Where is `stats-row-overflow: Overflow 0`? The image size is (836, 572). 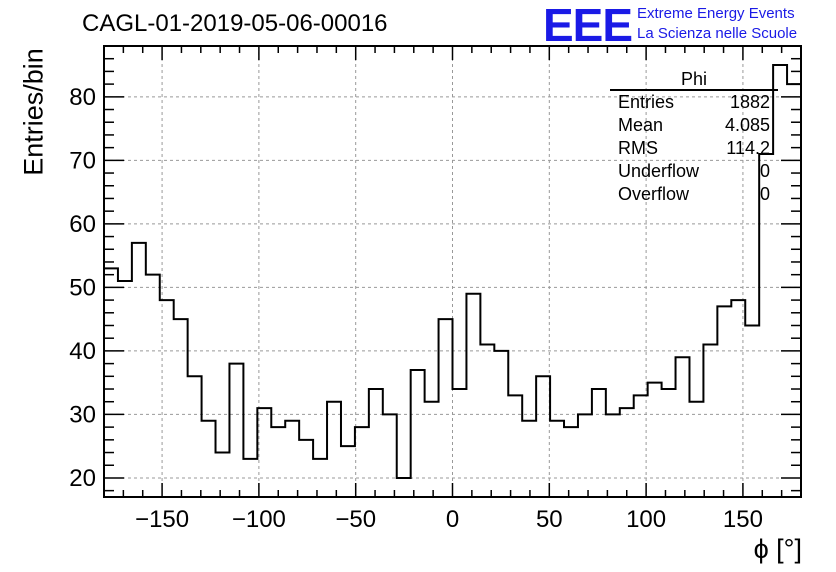
stats-row-overflow: Overflow 0 is located at coordinates (694, 194).